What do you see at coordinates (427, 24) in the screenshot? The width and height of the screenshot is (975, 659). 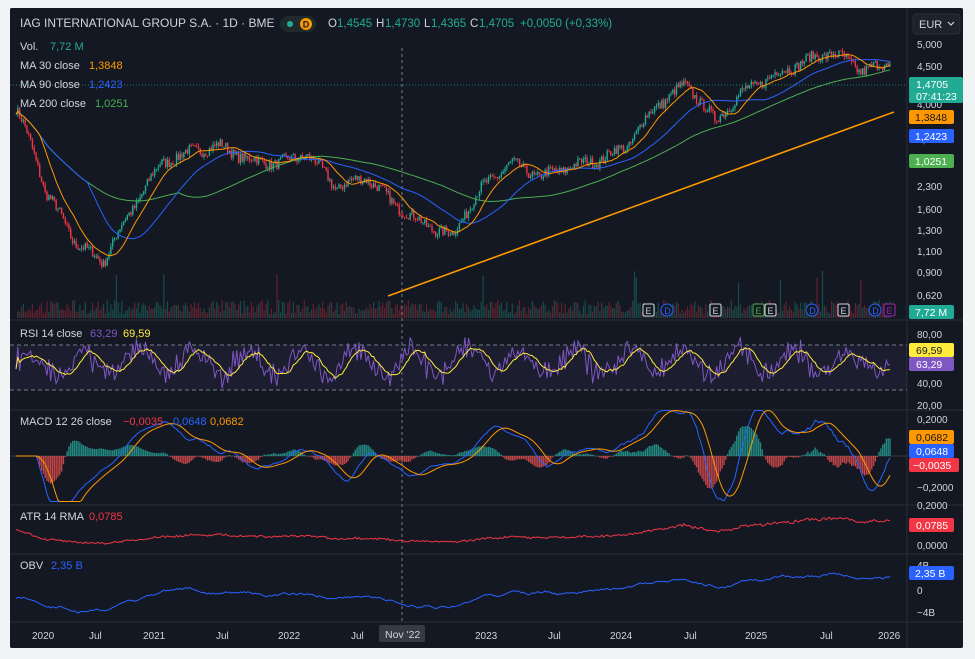 I see `svg-text: L` at bounding box center [427, 24].